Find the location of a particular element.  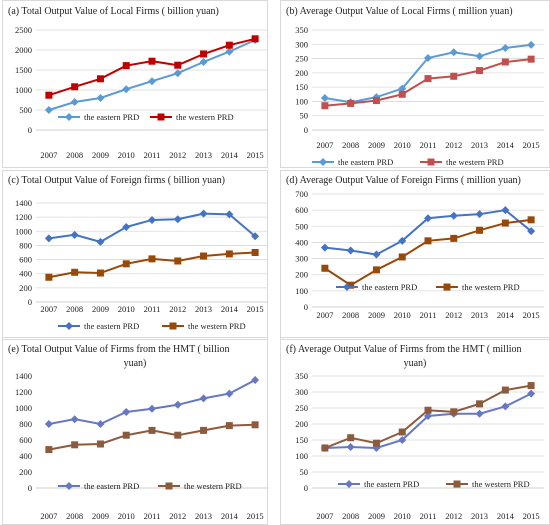

y-tick-label: 250 is located at coordinates (301, 59).